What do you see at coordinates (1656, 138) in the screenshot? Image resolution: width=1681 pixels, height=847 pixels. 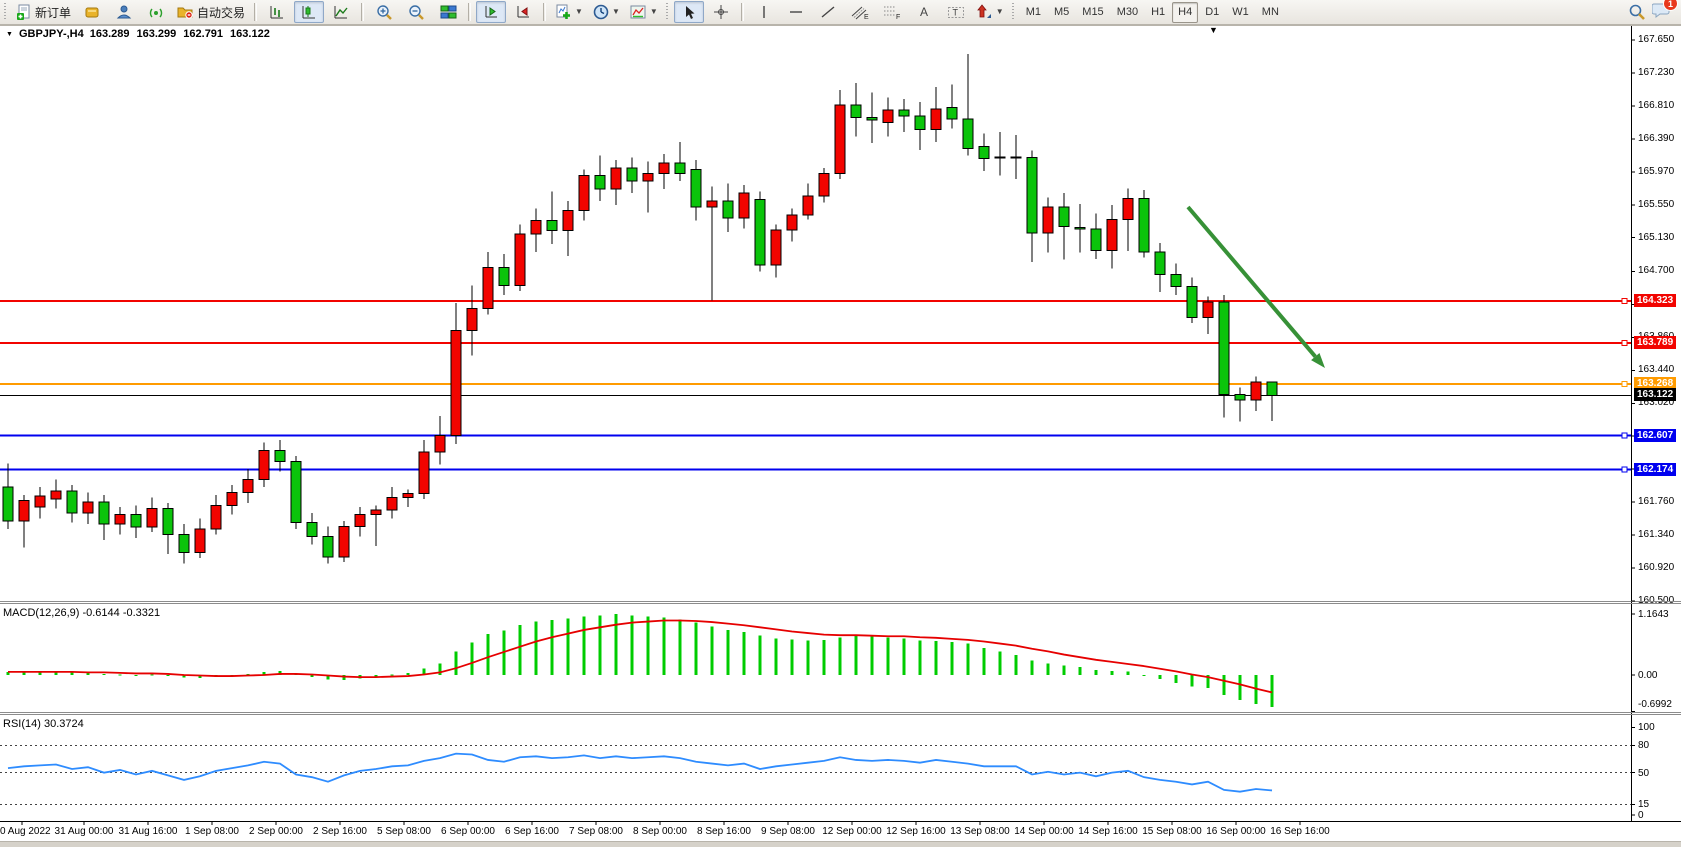 I see `price-tick-label: 166.390` at bounding box center [1656, 138].